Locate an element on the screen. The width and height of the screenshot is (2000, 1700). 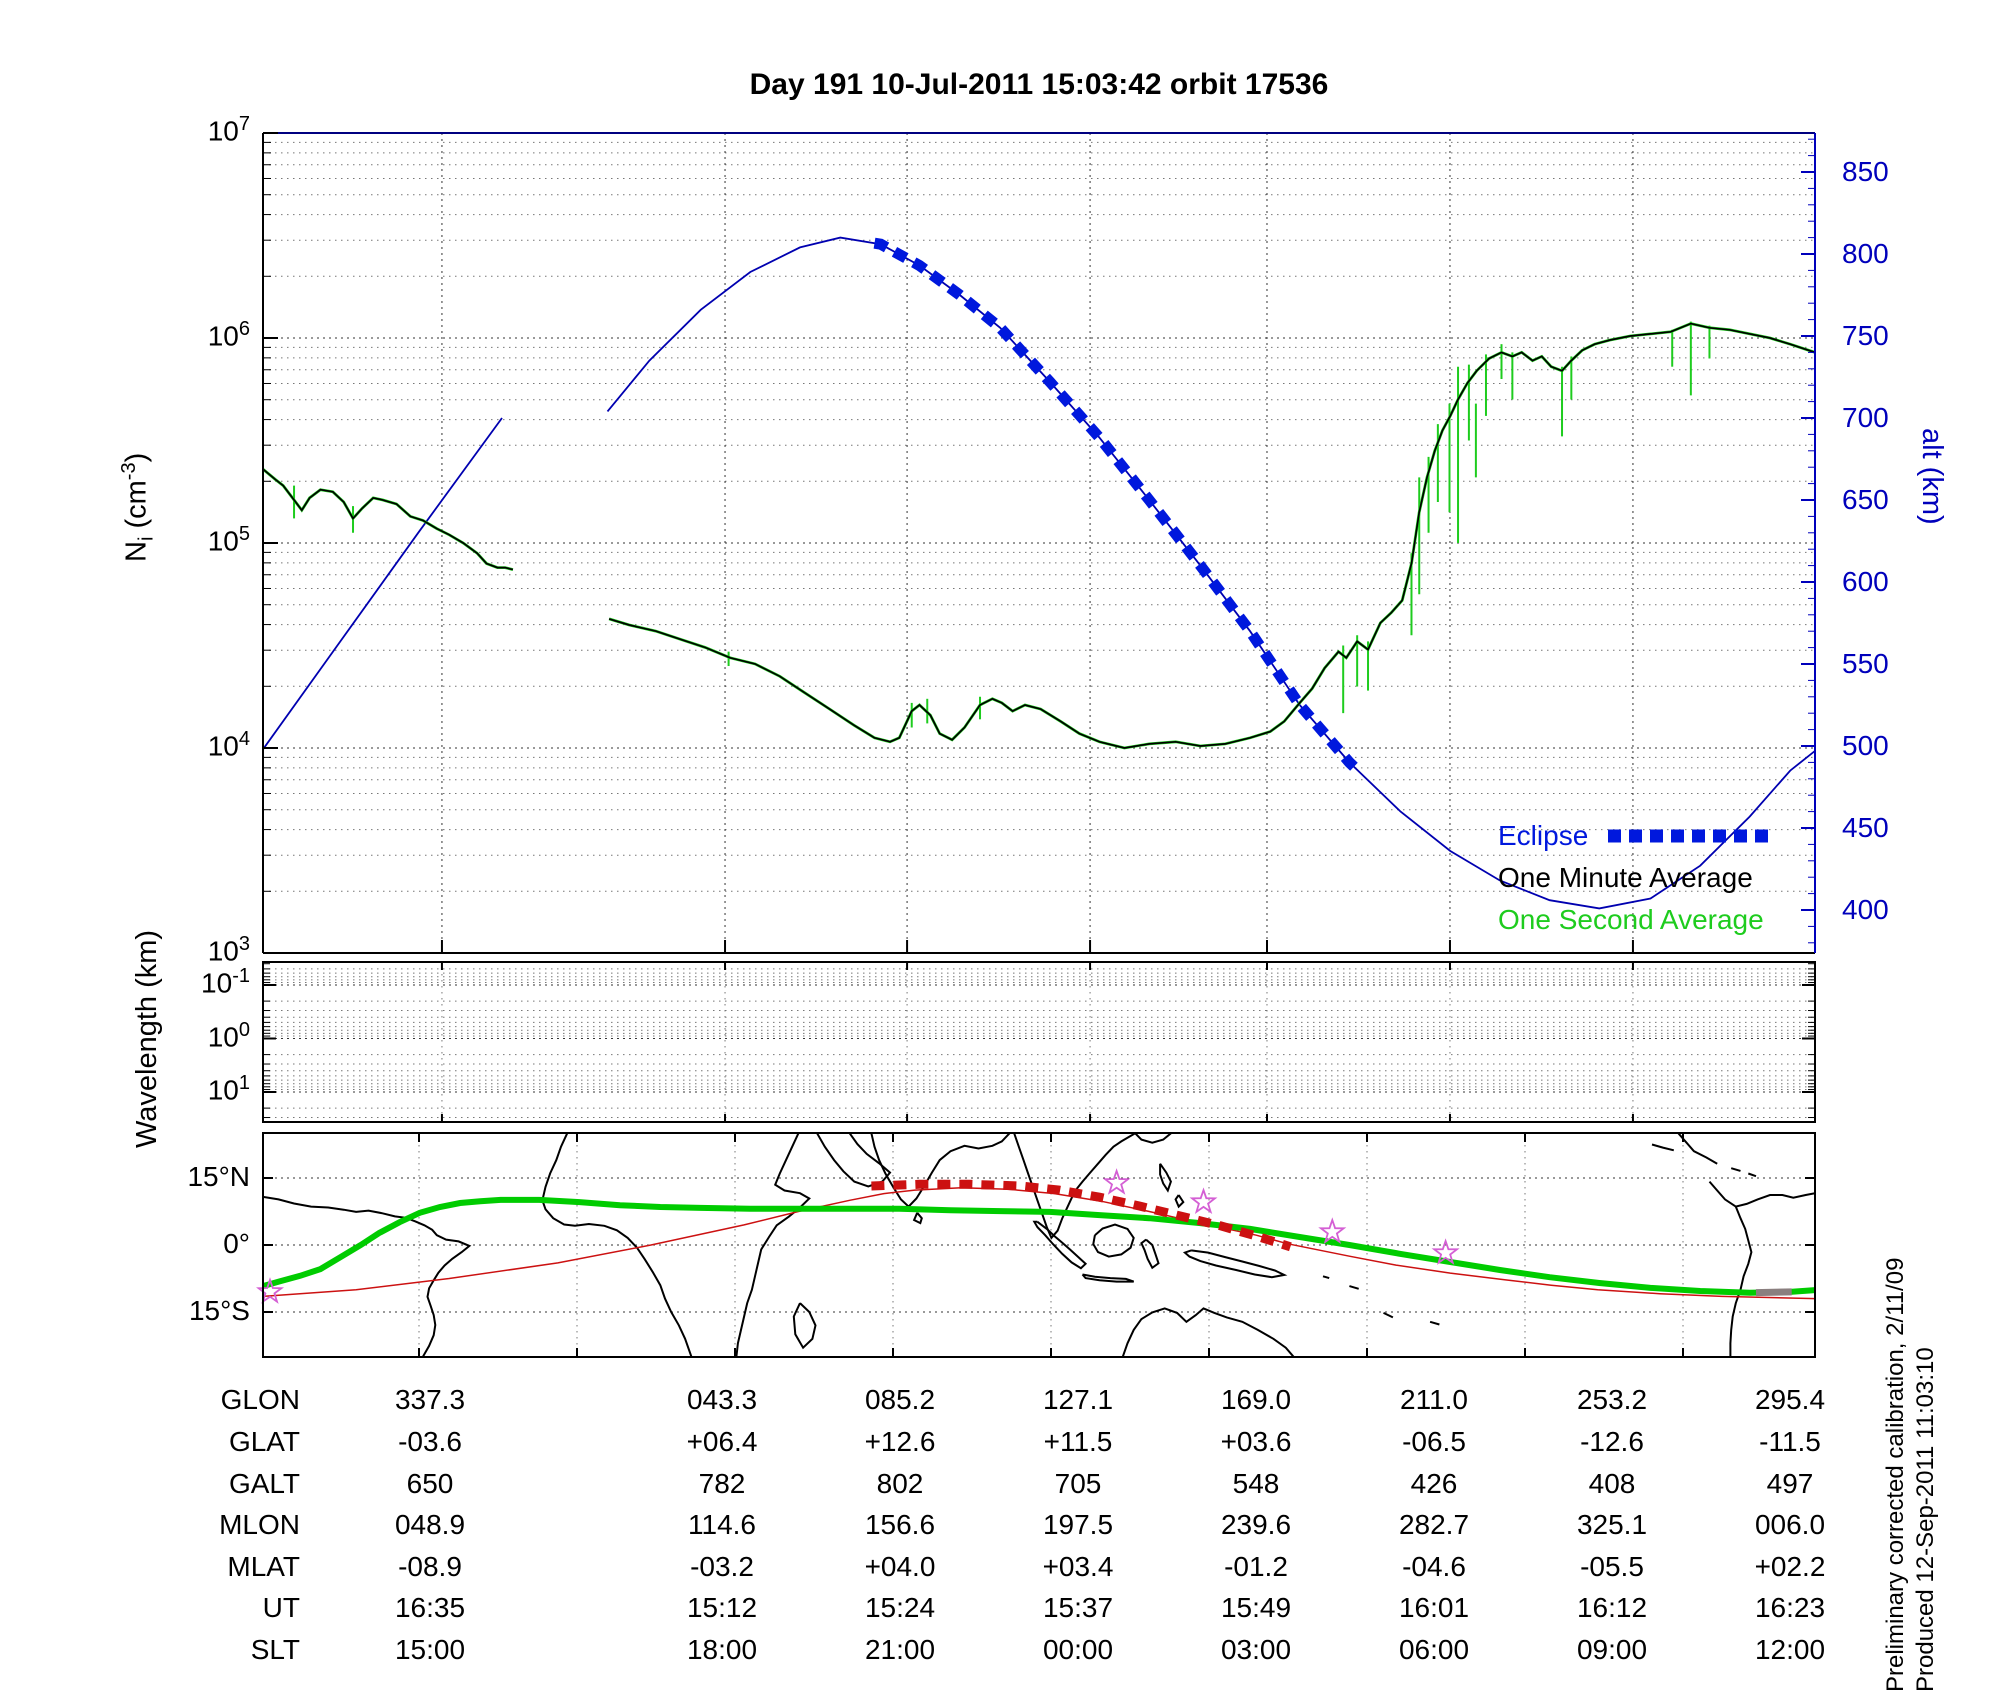
table-cell: 15:12 is located at coordinates (722, 1607).